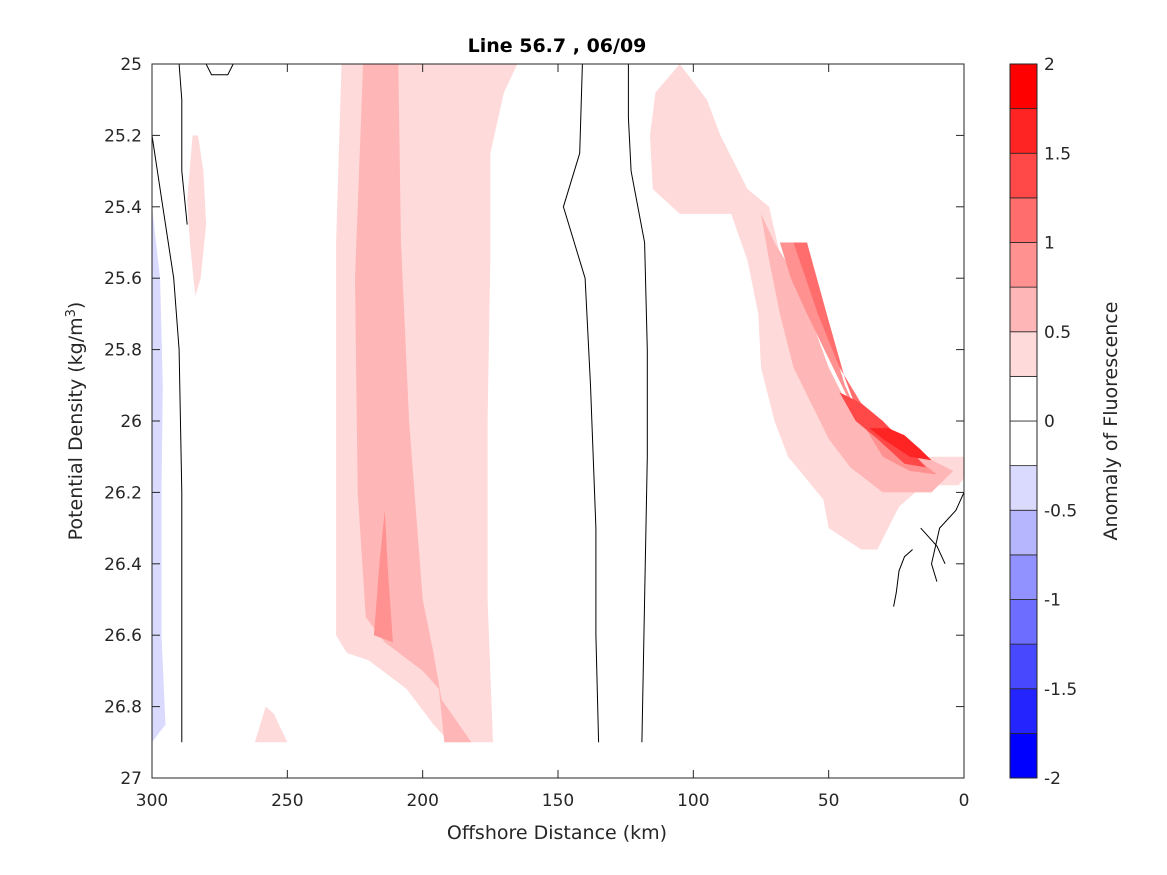  I want to click on y-tick-label: 25.6, so click(123, 279).